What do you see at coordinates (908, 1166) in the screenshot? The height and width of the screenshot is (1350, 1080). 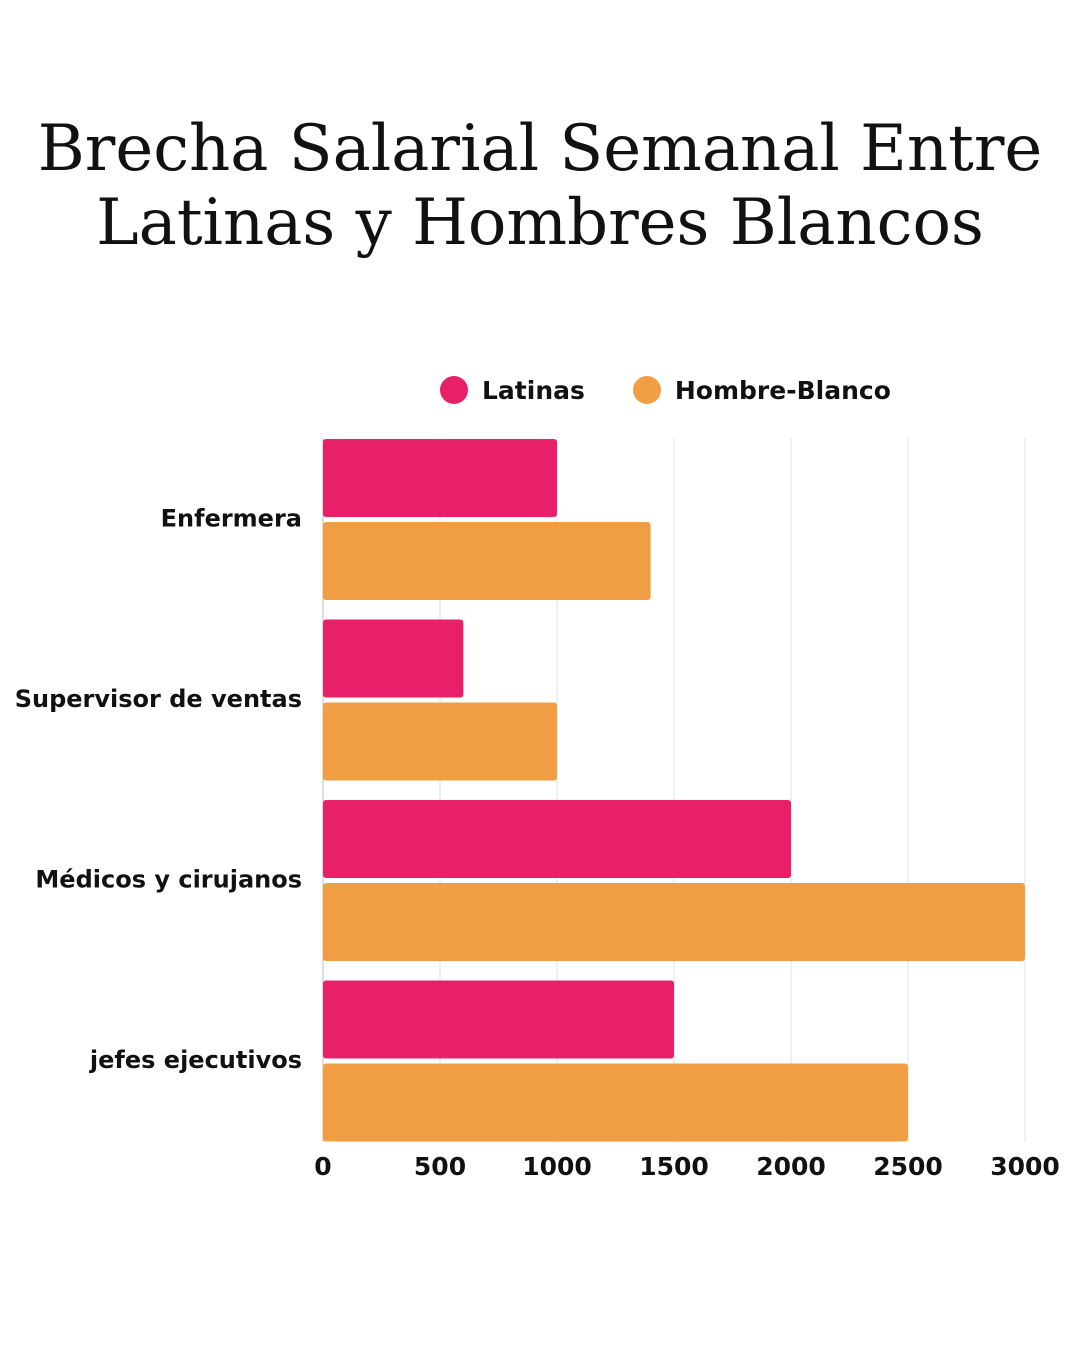 I see `x-tick-label: 2500` at bounding box center [908, 1166].